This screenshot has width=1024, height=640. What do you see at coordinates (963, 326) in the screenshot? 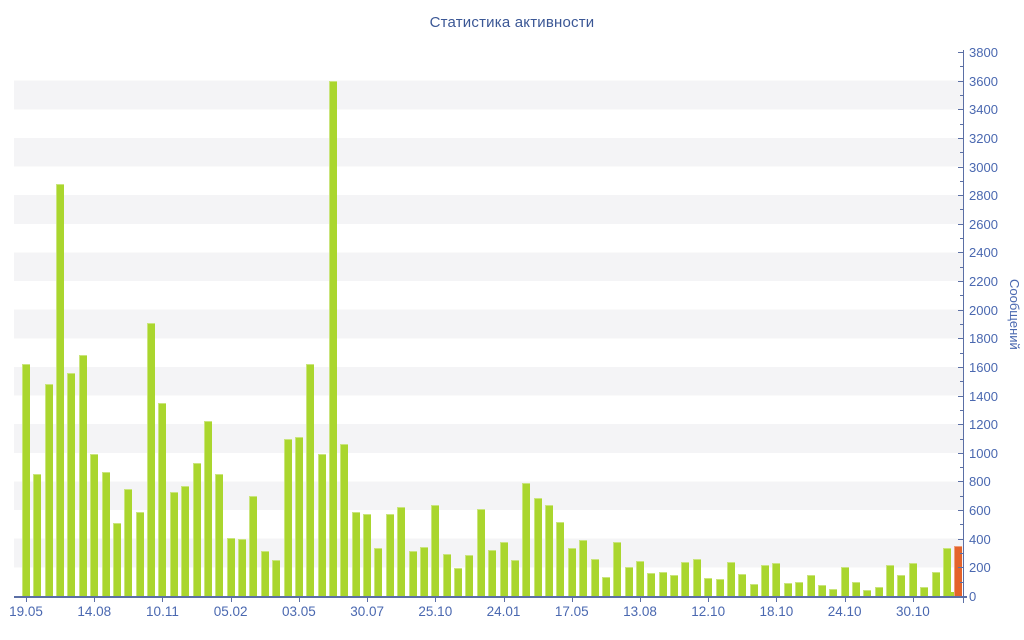
I see `y-axis-line` at bounding box center [963, 326].